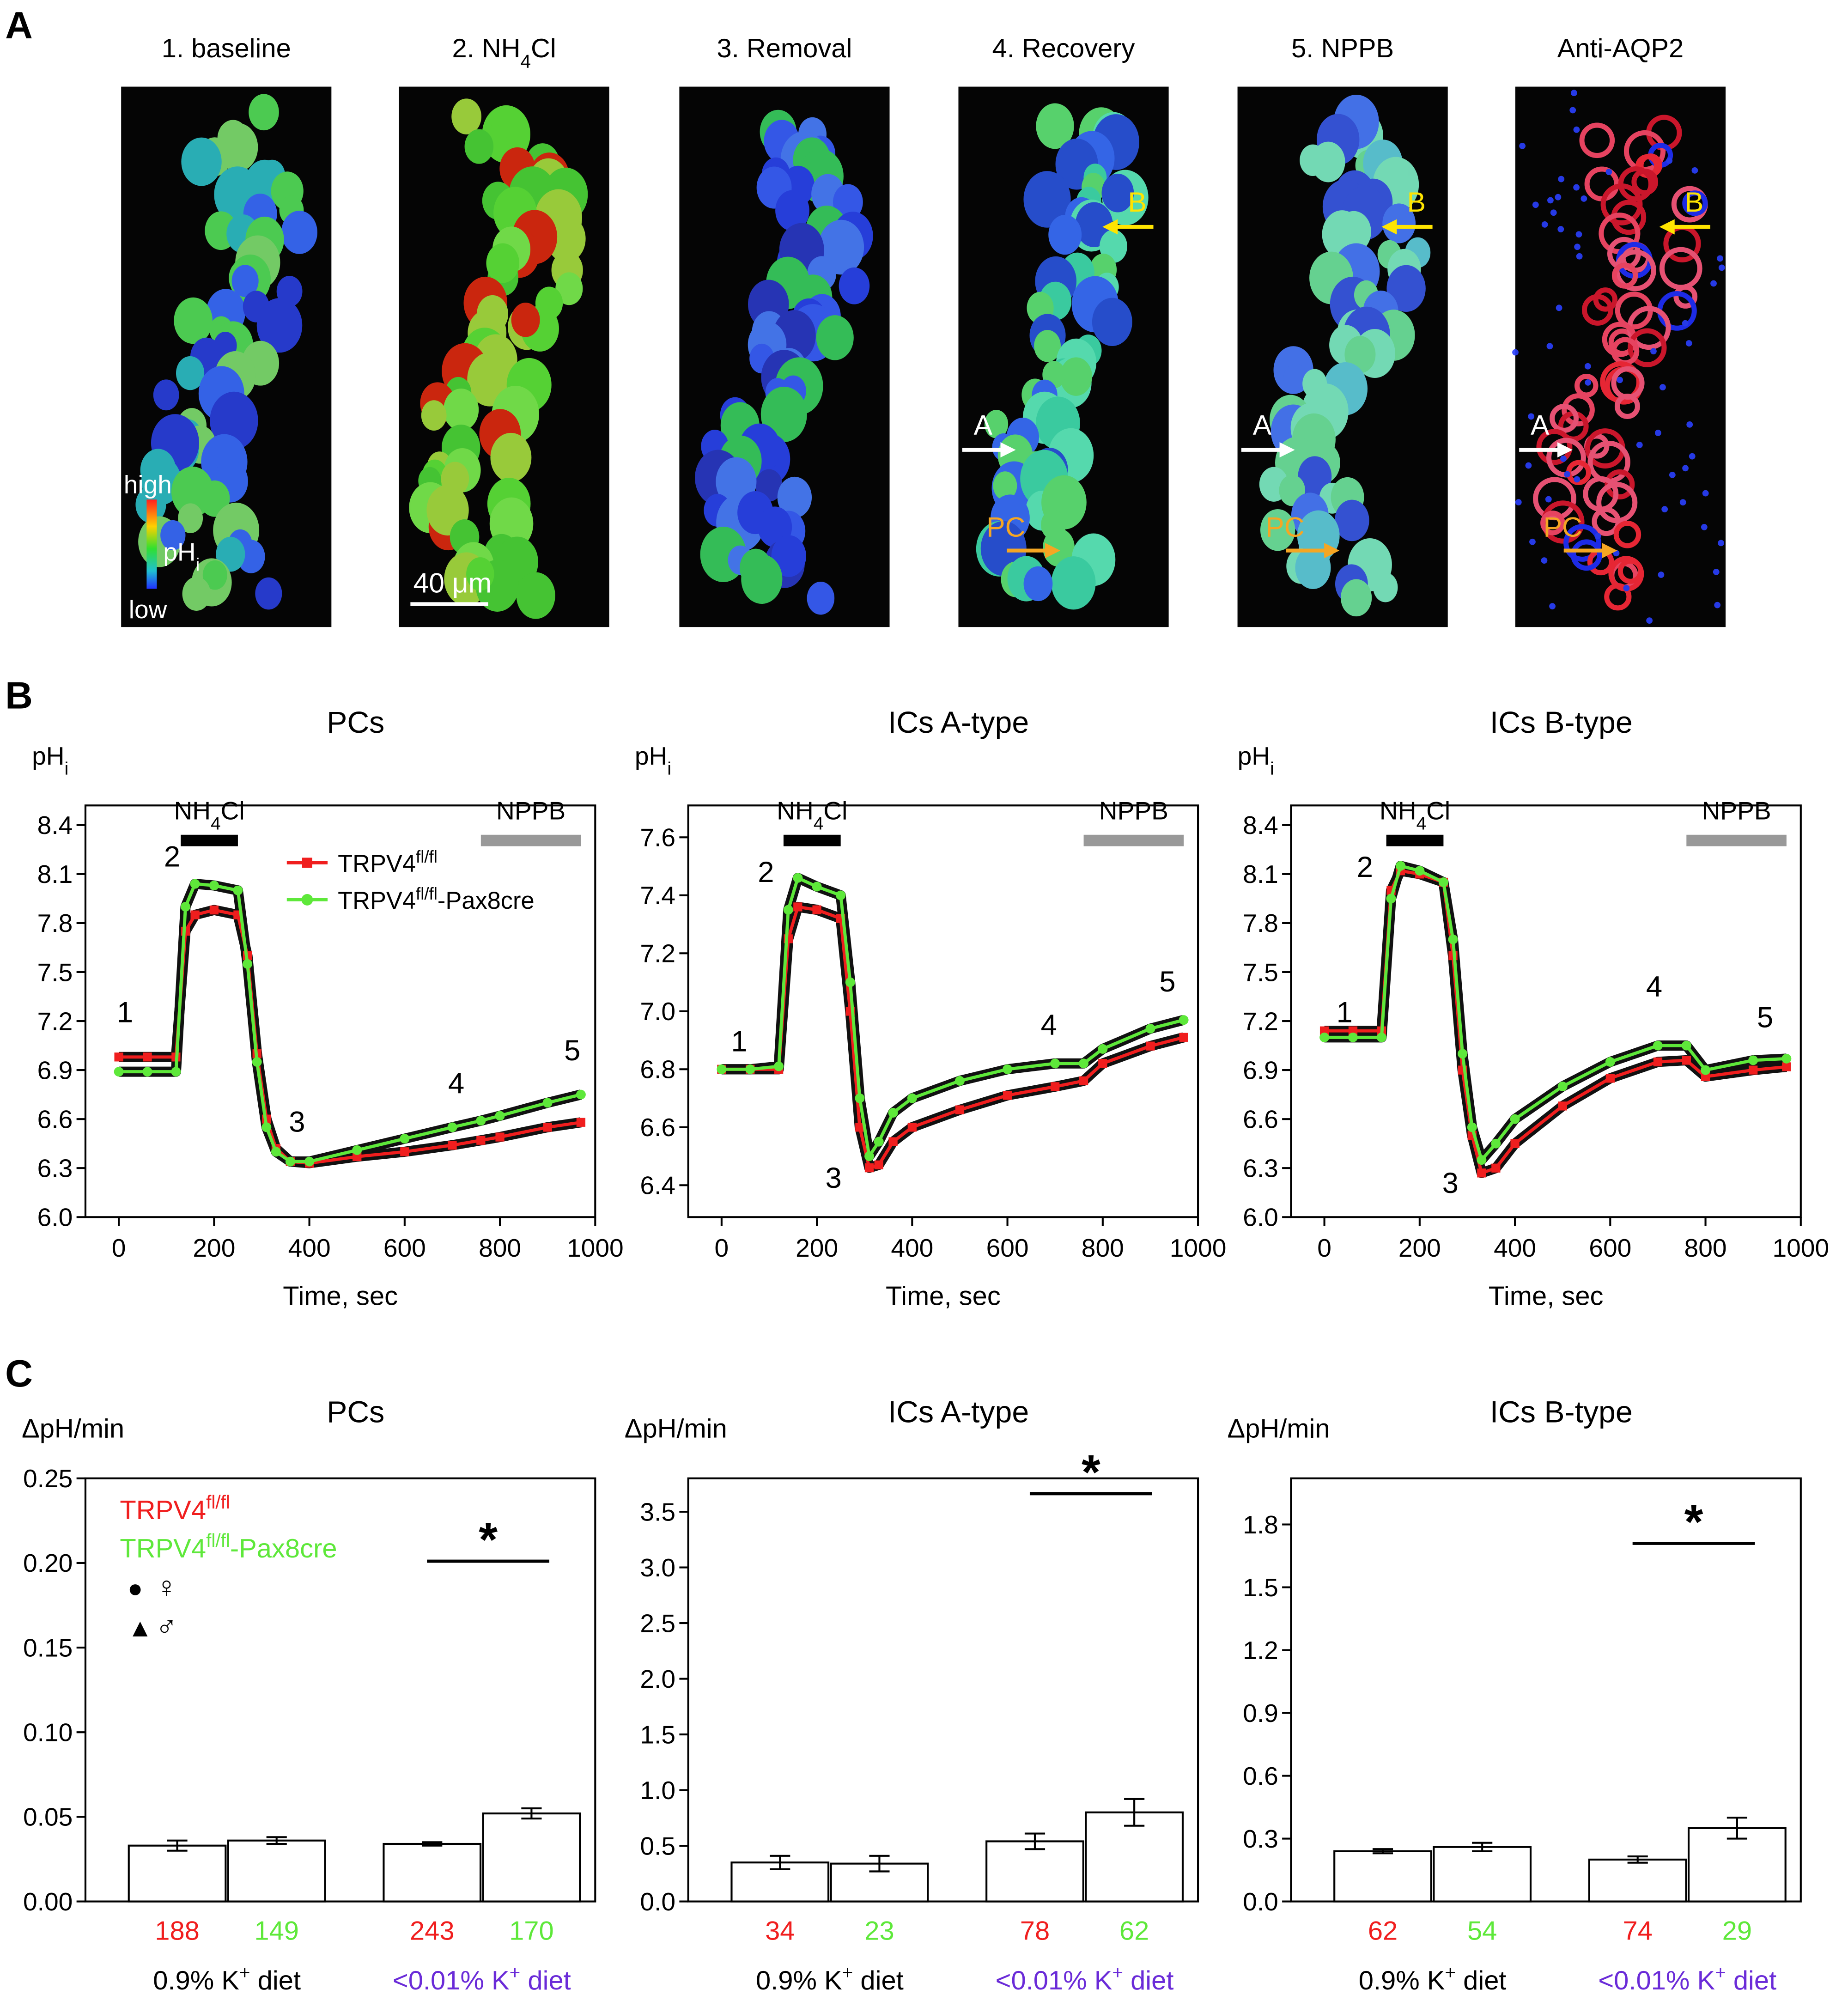  I want to click on treatment-label: NH4Cl, so click(1415, 816).